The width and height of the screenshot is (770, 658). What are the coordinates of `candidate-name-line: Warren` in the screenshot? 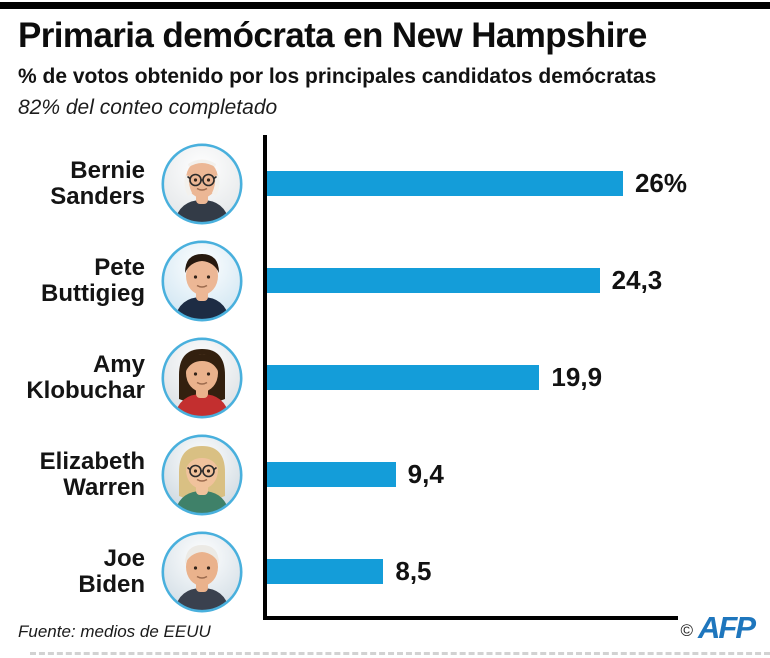 It's located at (104, 487).